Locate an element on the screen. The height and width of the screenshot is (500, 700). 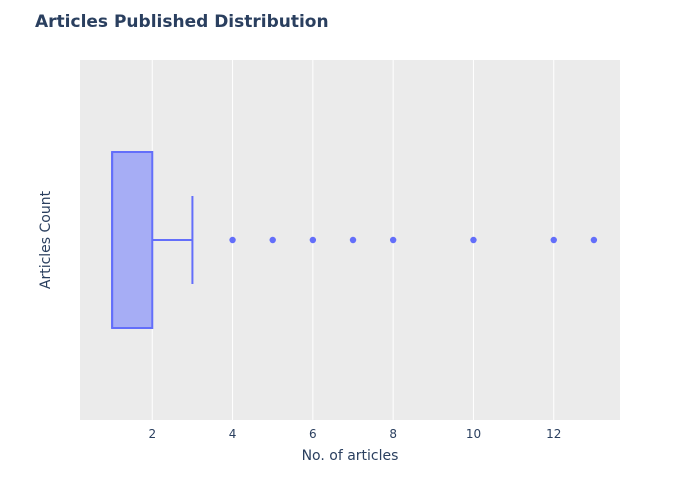
chart-title: Articles Published Distribution is located at coordinates (182, 22).